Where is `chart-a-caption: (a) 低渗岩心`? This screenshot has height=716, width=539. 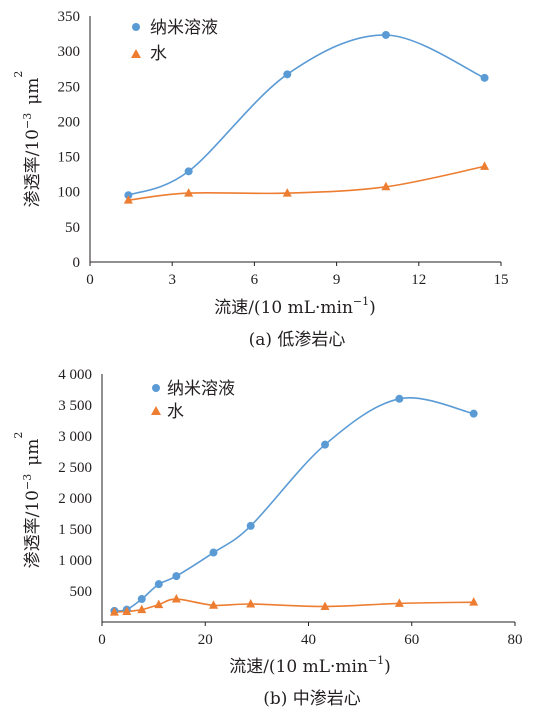 chart-a-caption: (a) 低渗岩心 is located at coordinates (297, 340).